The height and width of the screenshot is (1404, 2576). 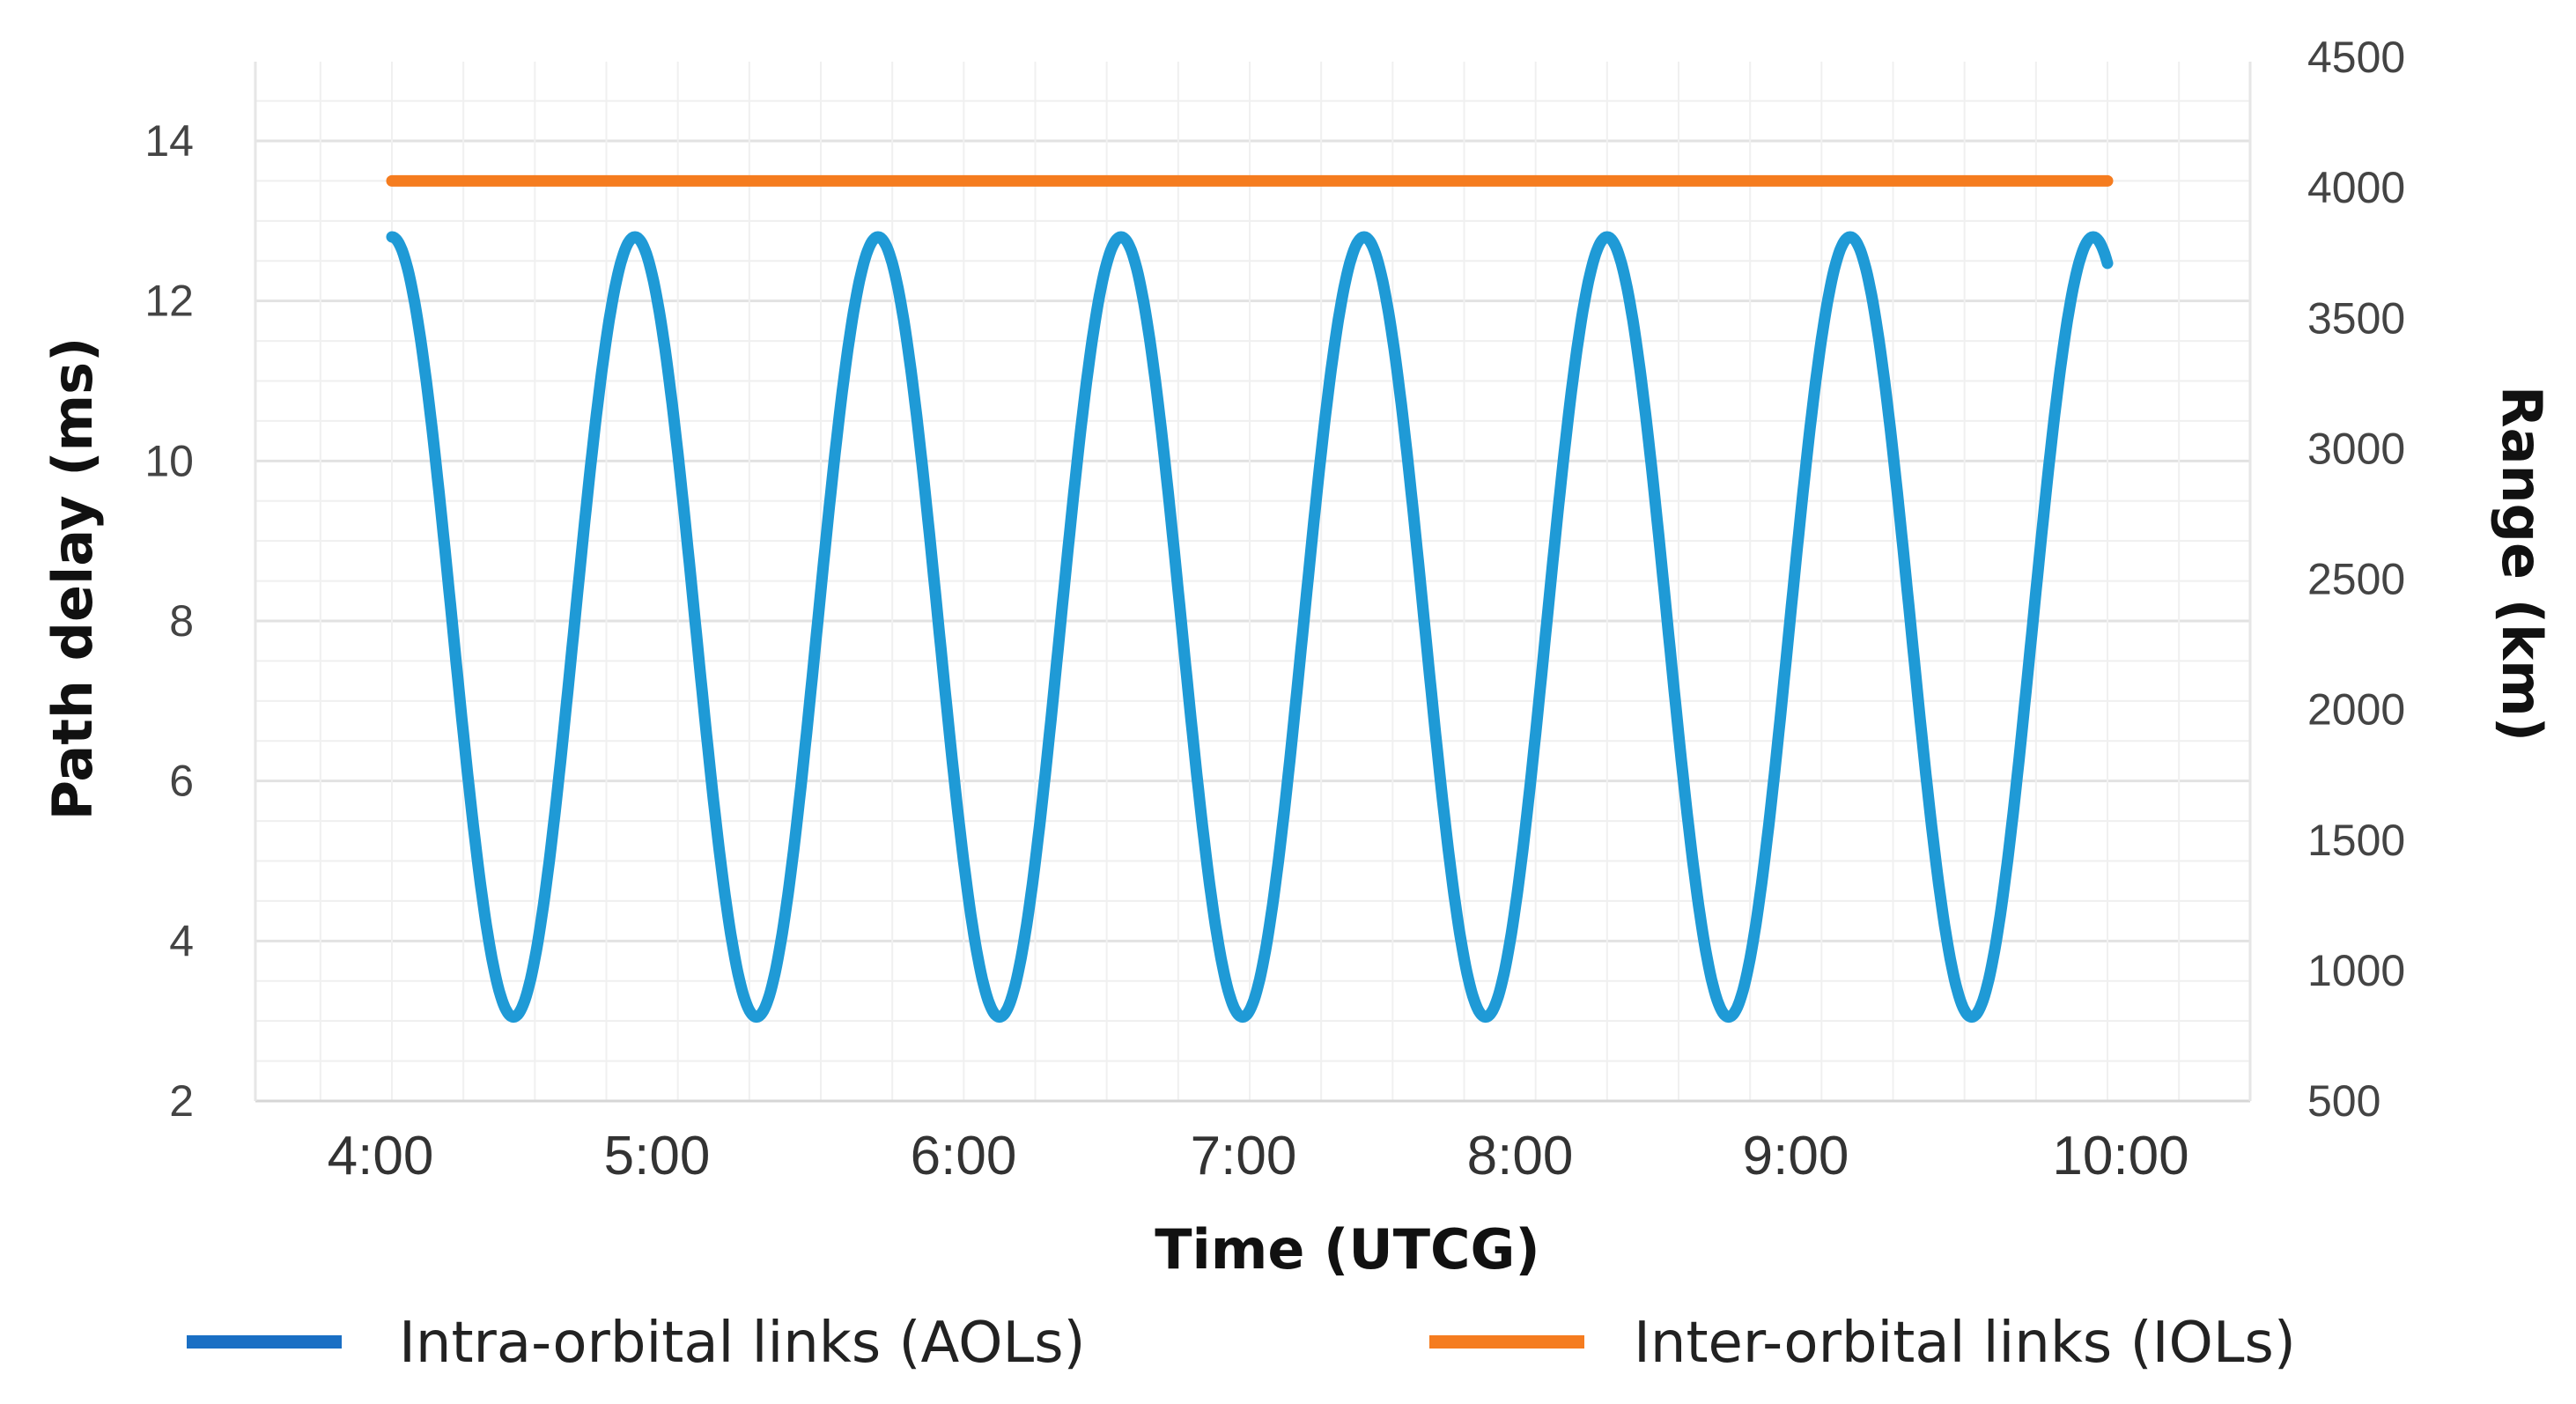 I want to click on y2-tick-label: 3000, so click(x=2356, y=448).